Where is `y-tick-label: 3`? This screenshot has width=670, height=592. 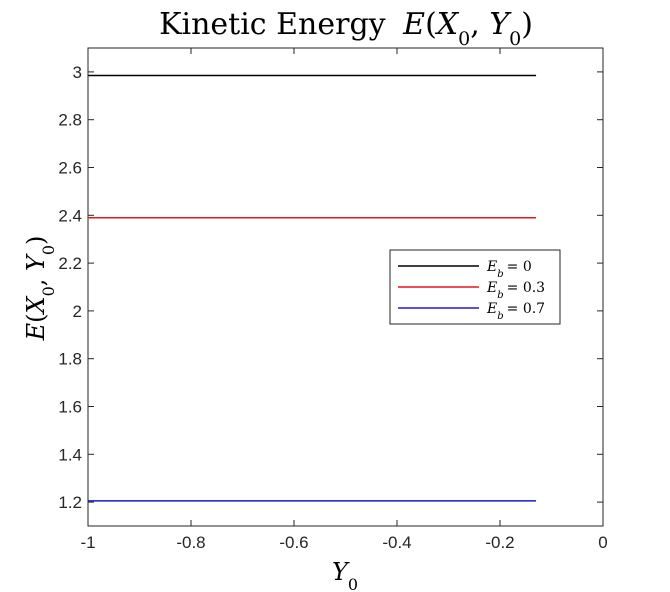
y-tick-label: 3 is located at coordinates (77, 72).